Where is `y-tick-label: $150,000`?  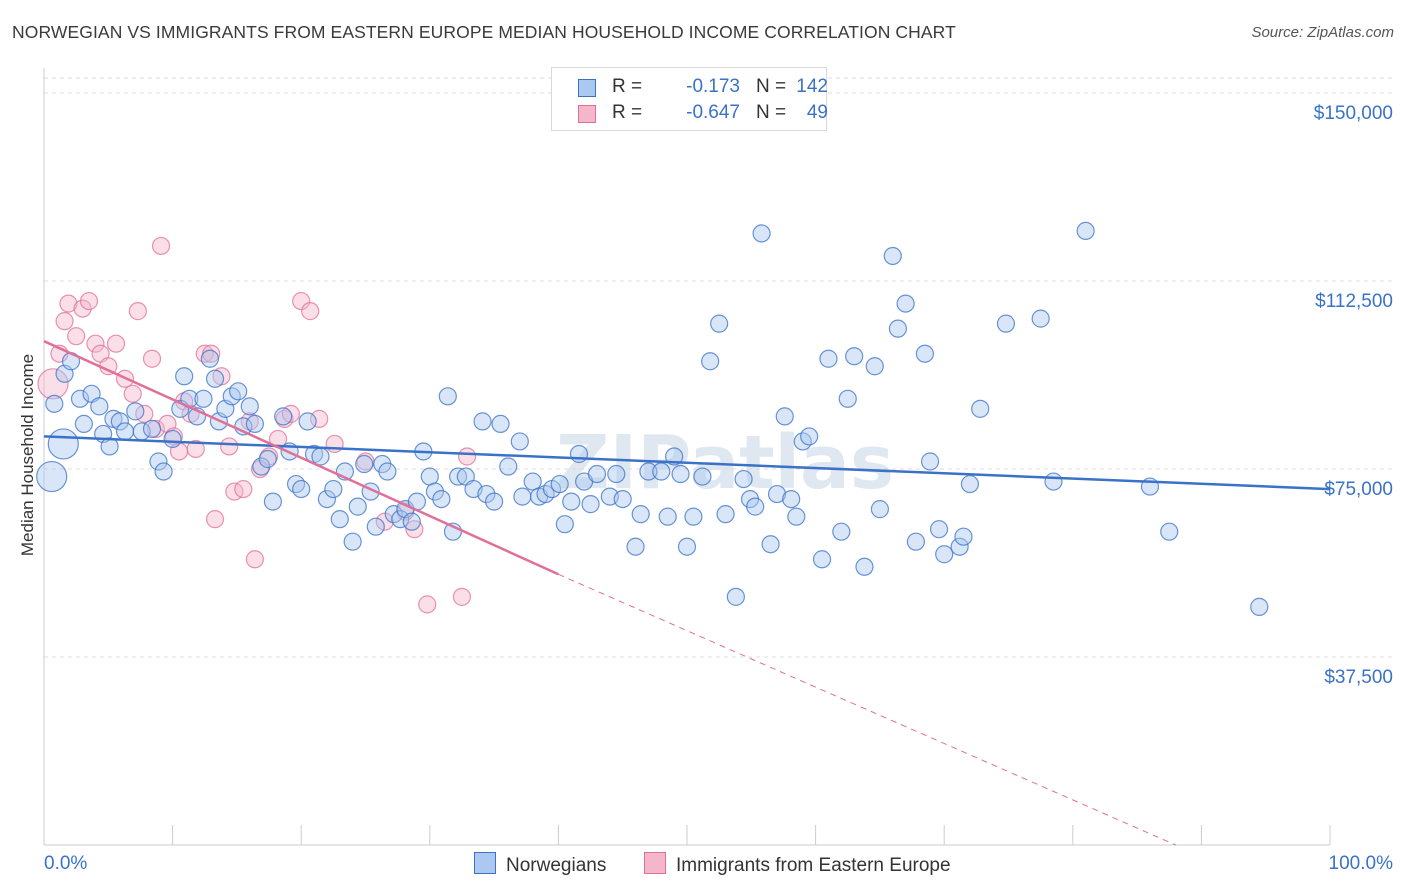 y-tick-label: $150,000 is located at coordinates (1353, 113).